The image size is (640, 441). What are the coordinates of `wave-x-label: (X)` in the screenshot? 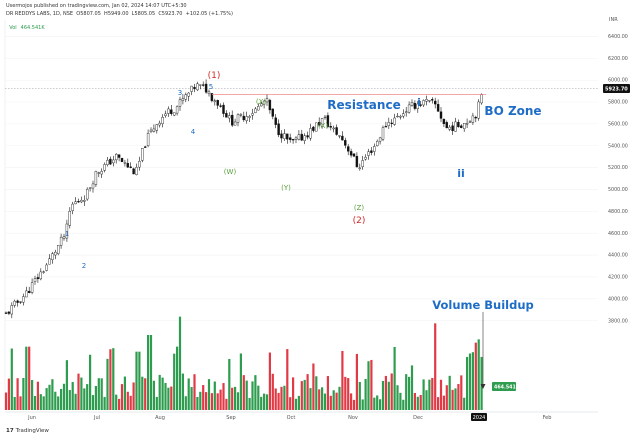 It's located at (261, 102).